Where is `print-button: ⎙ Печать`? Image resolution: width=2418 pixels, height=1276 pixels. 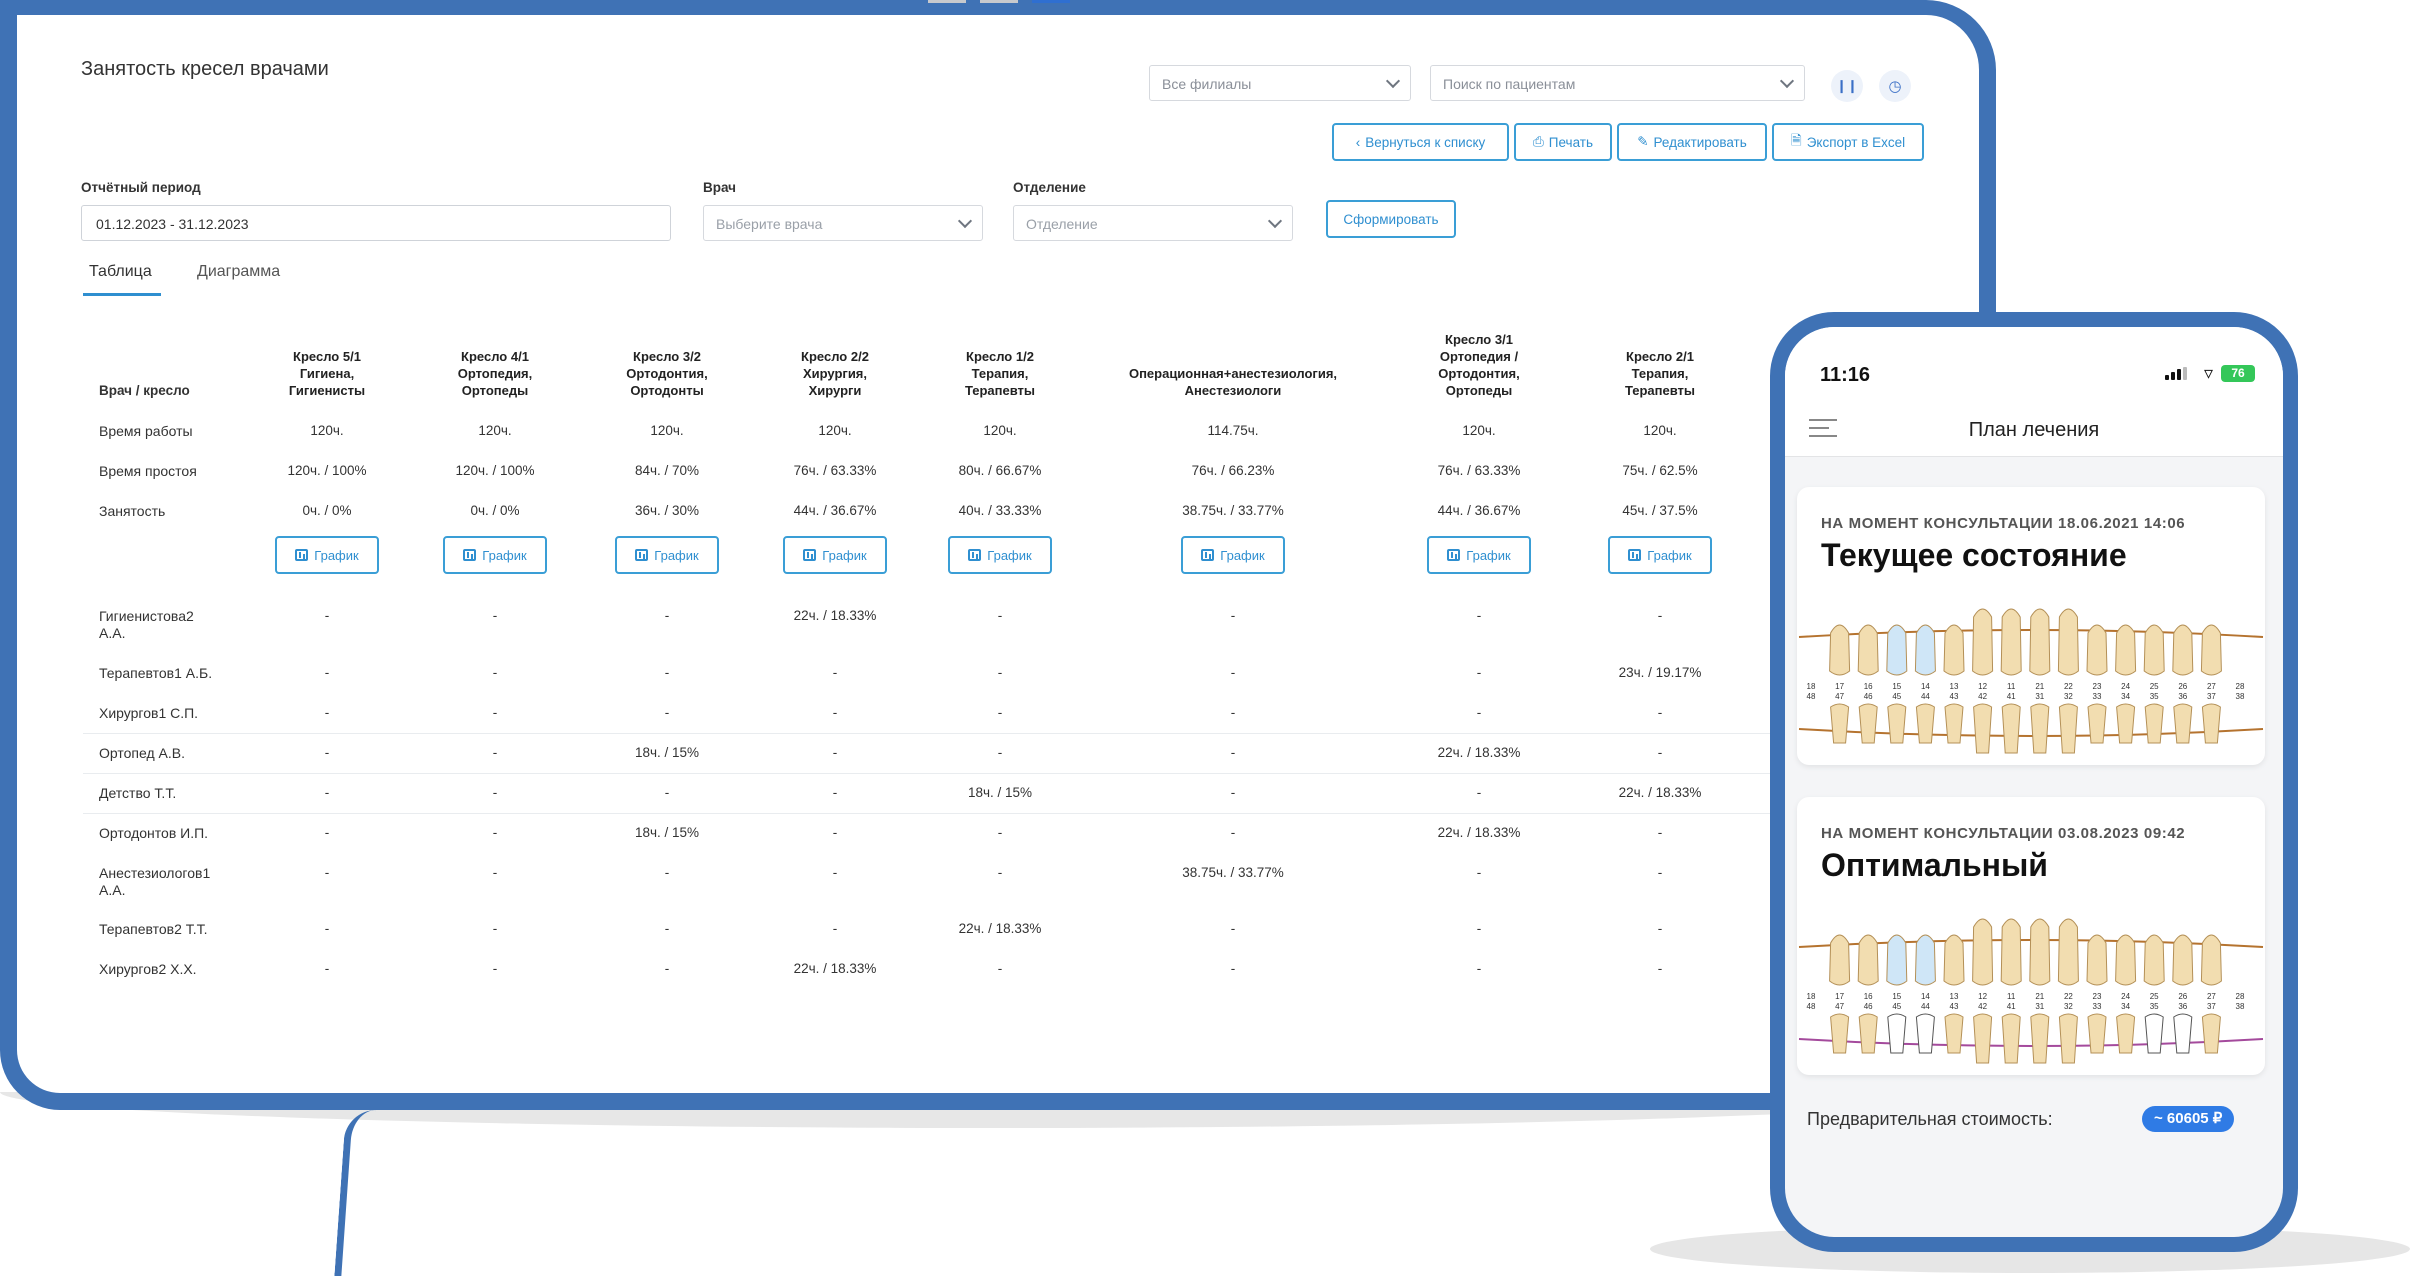 print-button: ⎙ Печать is located at coordinates (1563, 142).